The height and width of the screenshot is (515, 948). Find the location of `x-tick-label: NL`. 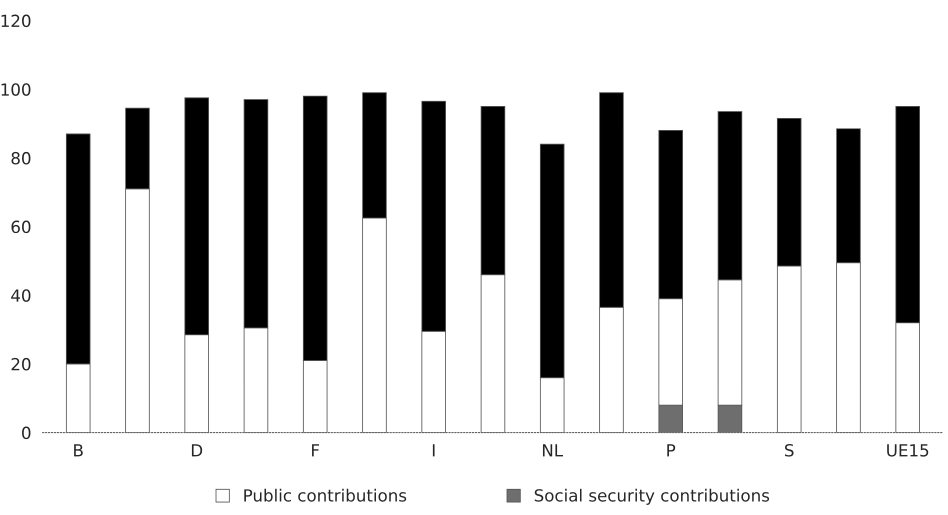

x-tick-label: NL is located at coordinates (552, 450).